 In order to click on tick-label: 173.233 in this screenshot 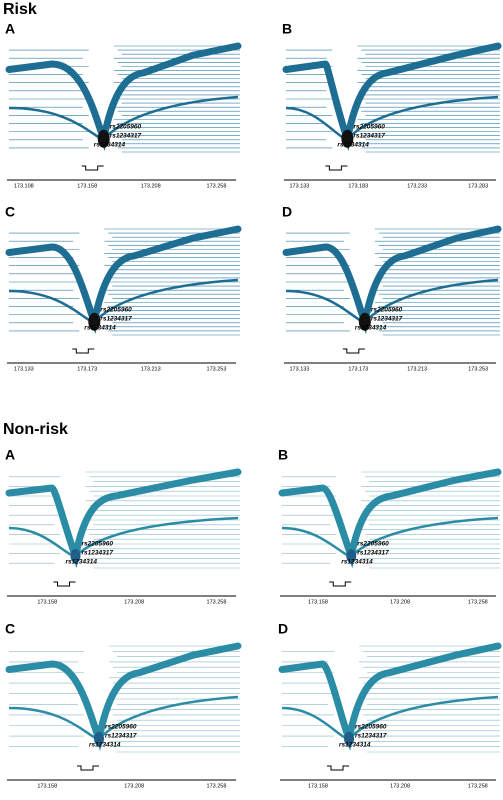, I will do `click(417, 186)`.